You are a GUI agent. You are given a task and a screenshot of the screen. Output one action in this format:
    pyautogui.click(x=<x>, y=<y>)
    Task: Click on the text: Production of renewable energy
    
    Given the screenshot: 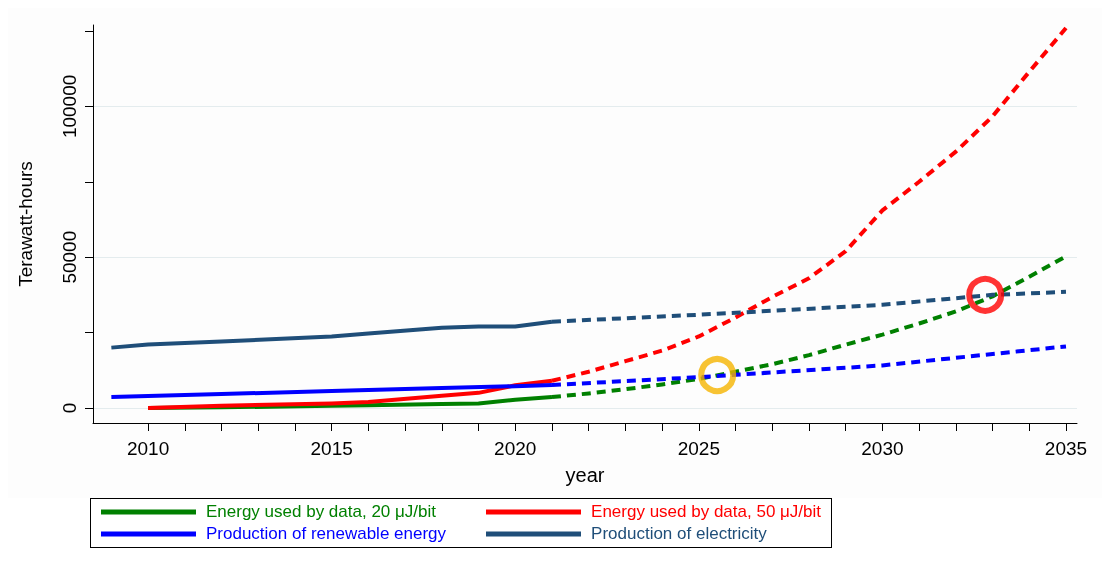 What is the action you would take?
    pyautogui.click(x=326, y=534)
    